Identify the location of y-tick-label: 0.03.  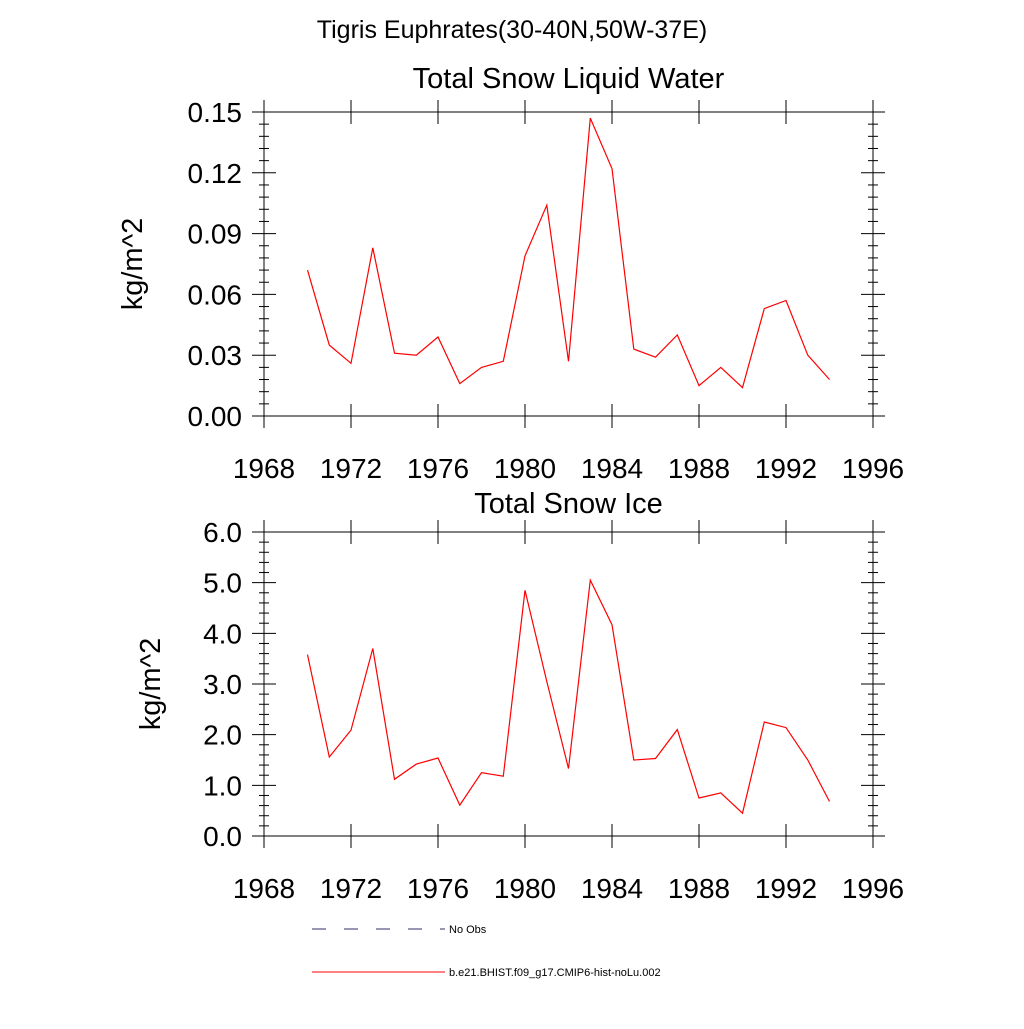
(215, 355).